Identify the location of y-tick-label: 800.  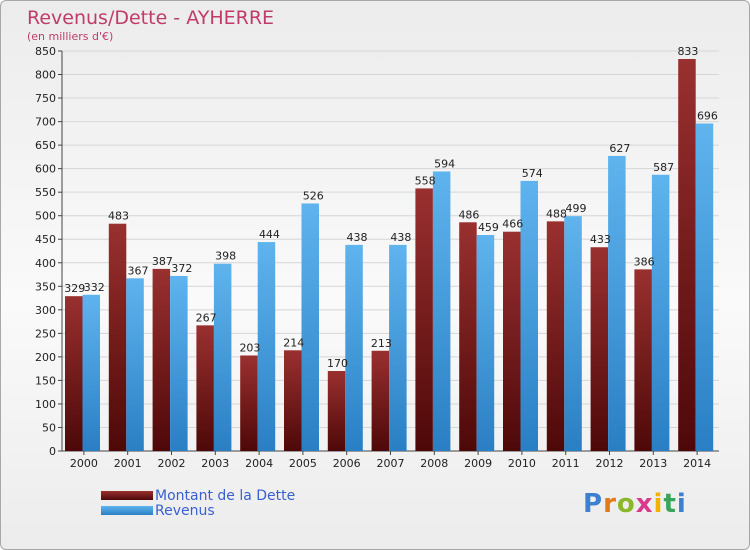
(45, 75).